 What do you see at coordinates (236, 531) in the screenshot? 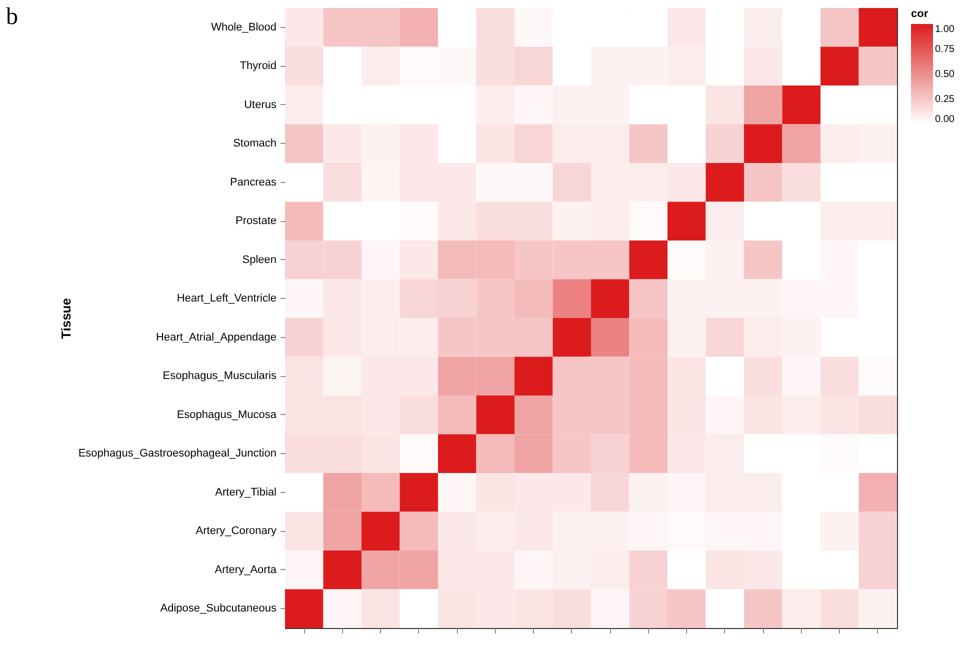
I see `y-tick-label: Artery_Coronary` at bounding box center [236, 531].